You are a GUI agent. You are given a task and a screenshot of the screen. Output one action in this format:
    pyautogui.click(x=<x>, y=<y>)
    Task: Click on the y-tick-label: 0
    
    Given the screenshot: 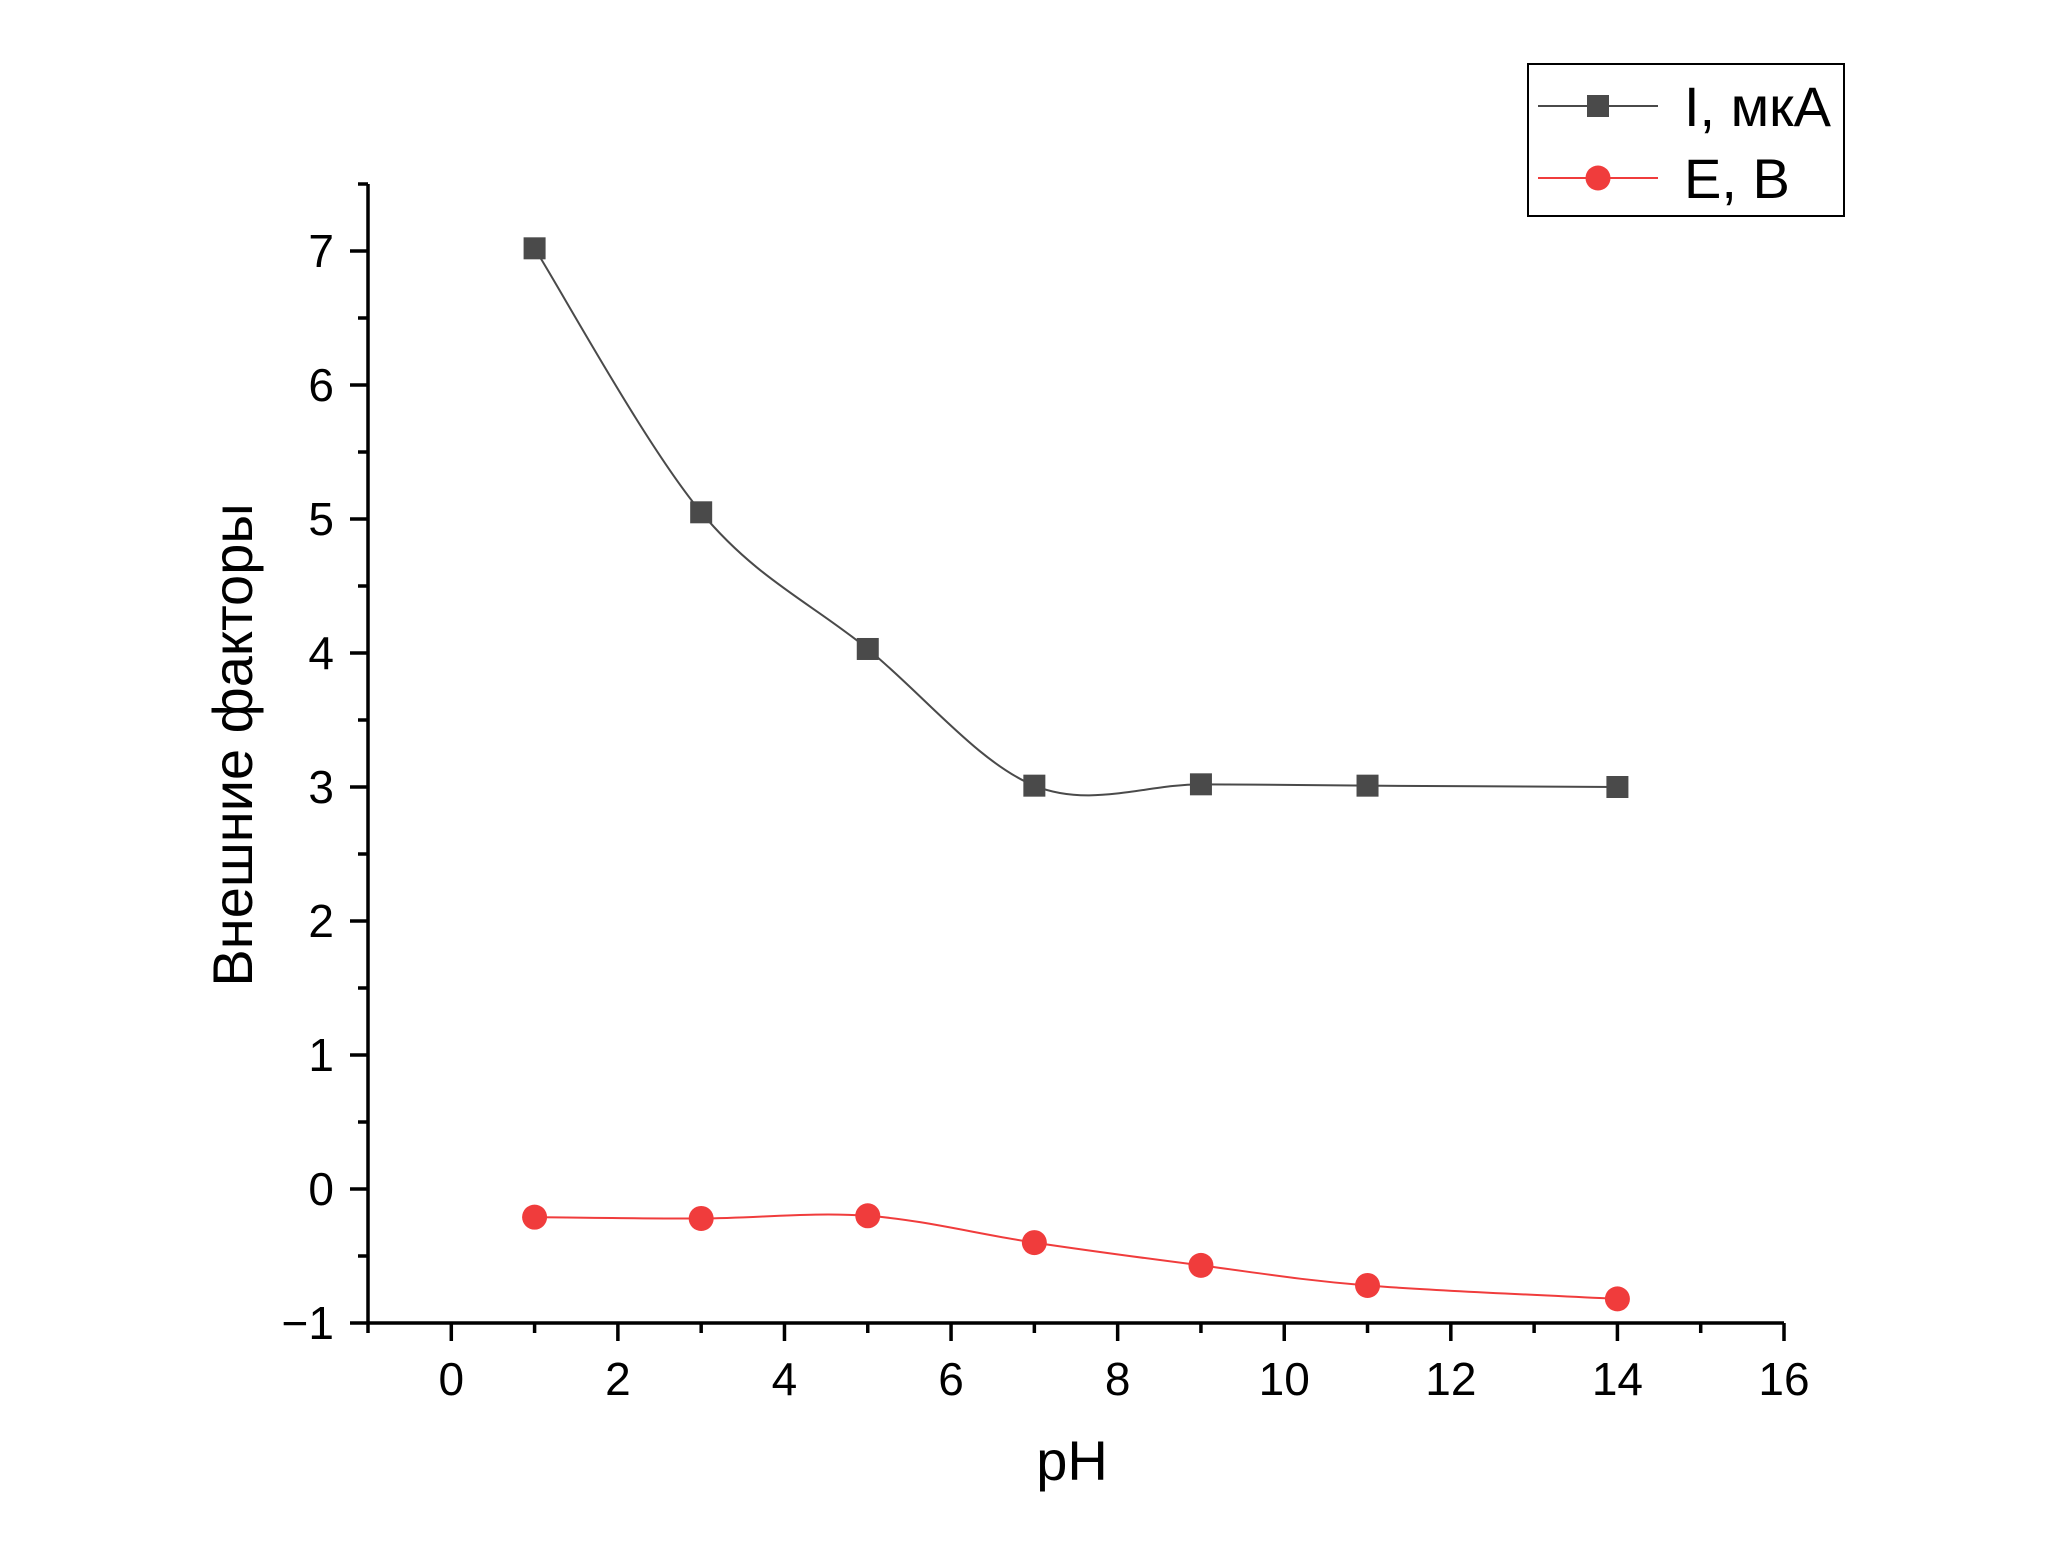 What is the action you would take?
    pyautogui.click(x=321, y=1189)
    